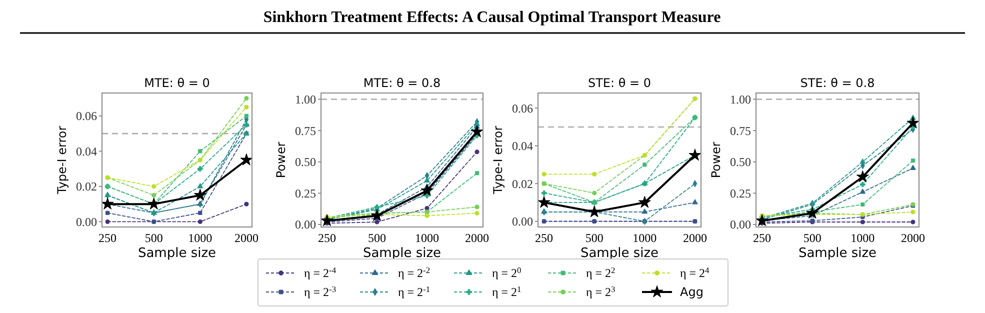  I want to click on legend-label: η = 2$^{1}$, so click(507, 292).